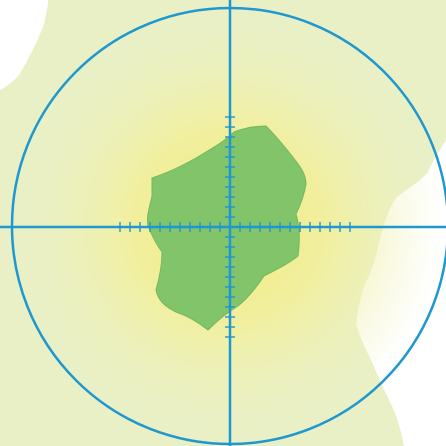 The width and height of the screenshot is (446, 446). I want to click on horizontal-tick-marks, so click(235, 227).